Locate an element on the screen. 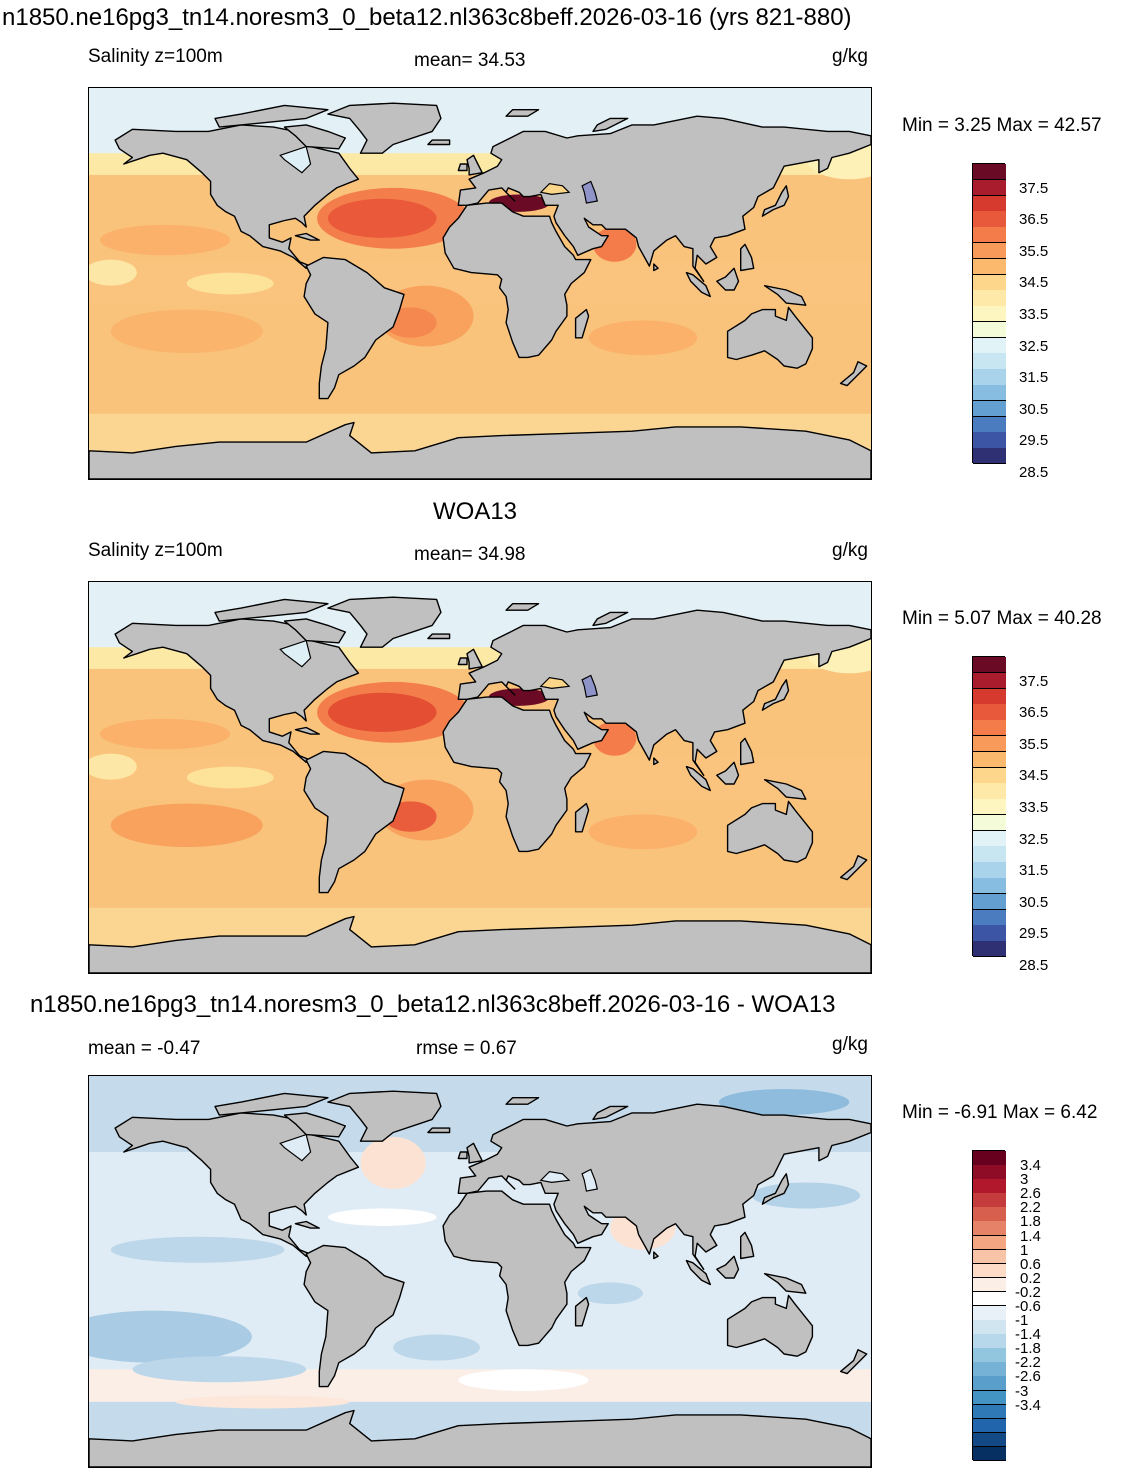 The height and width of the screenshot is (1474, 1125). land-antarctica is located at coordinates (480, 1438).